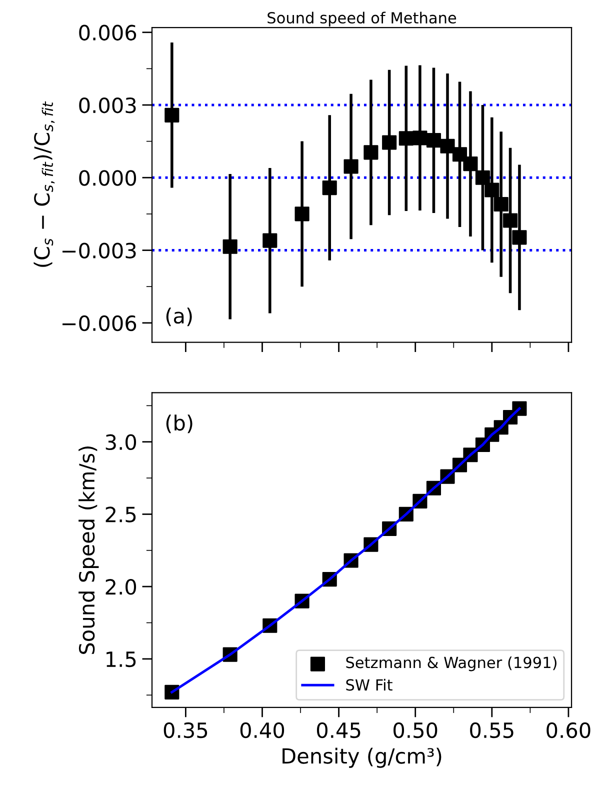  What do you see at coordinates (99, 250) in the screenshot?
I see `y-tick-label: −0.003` at bounding box center [99, 250].